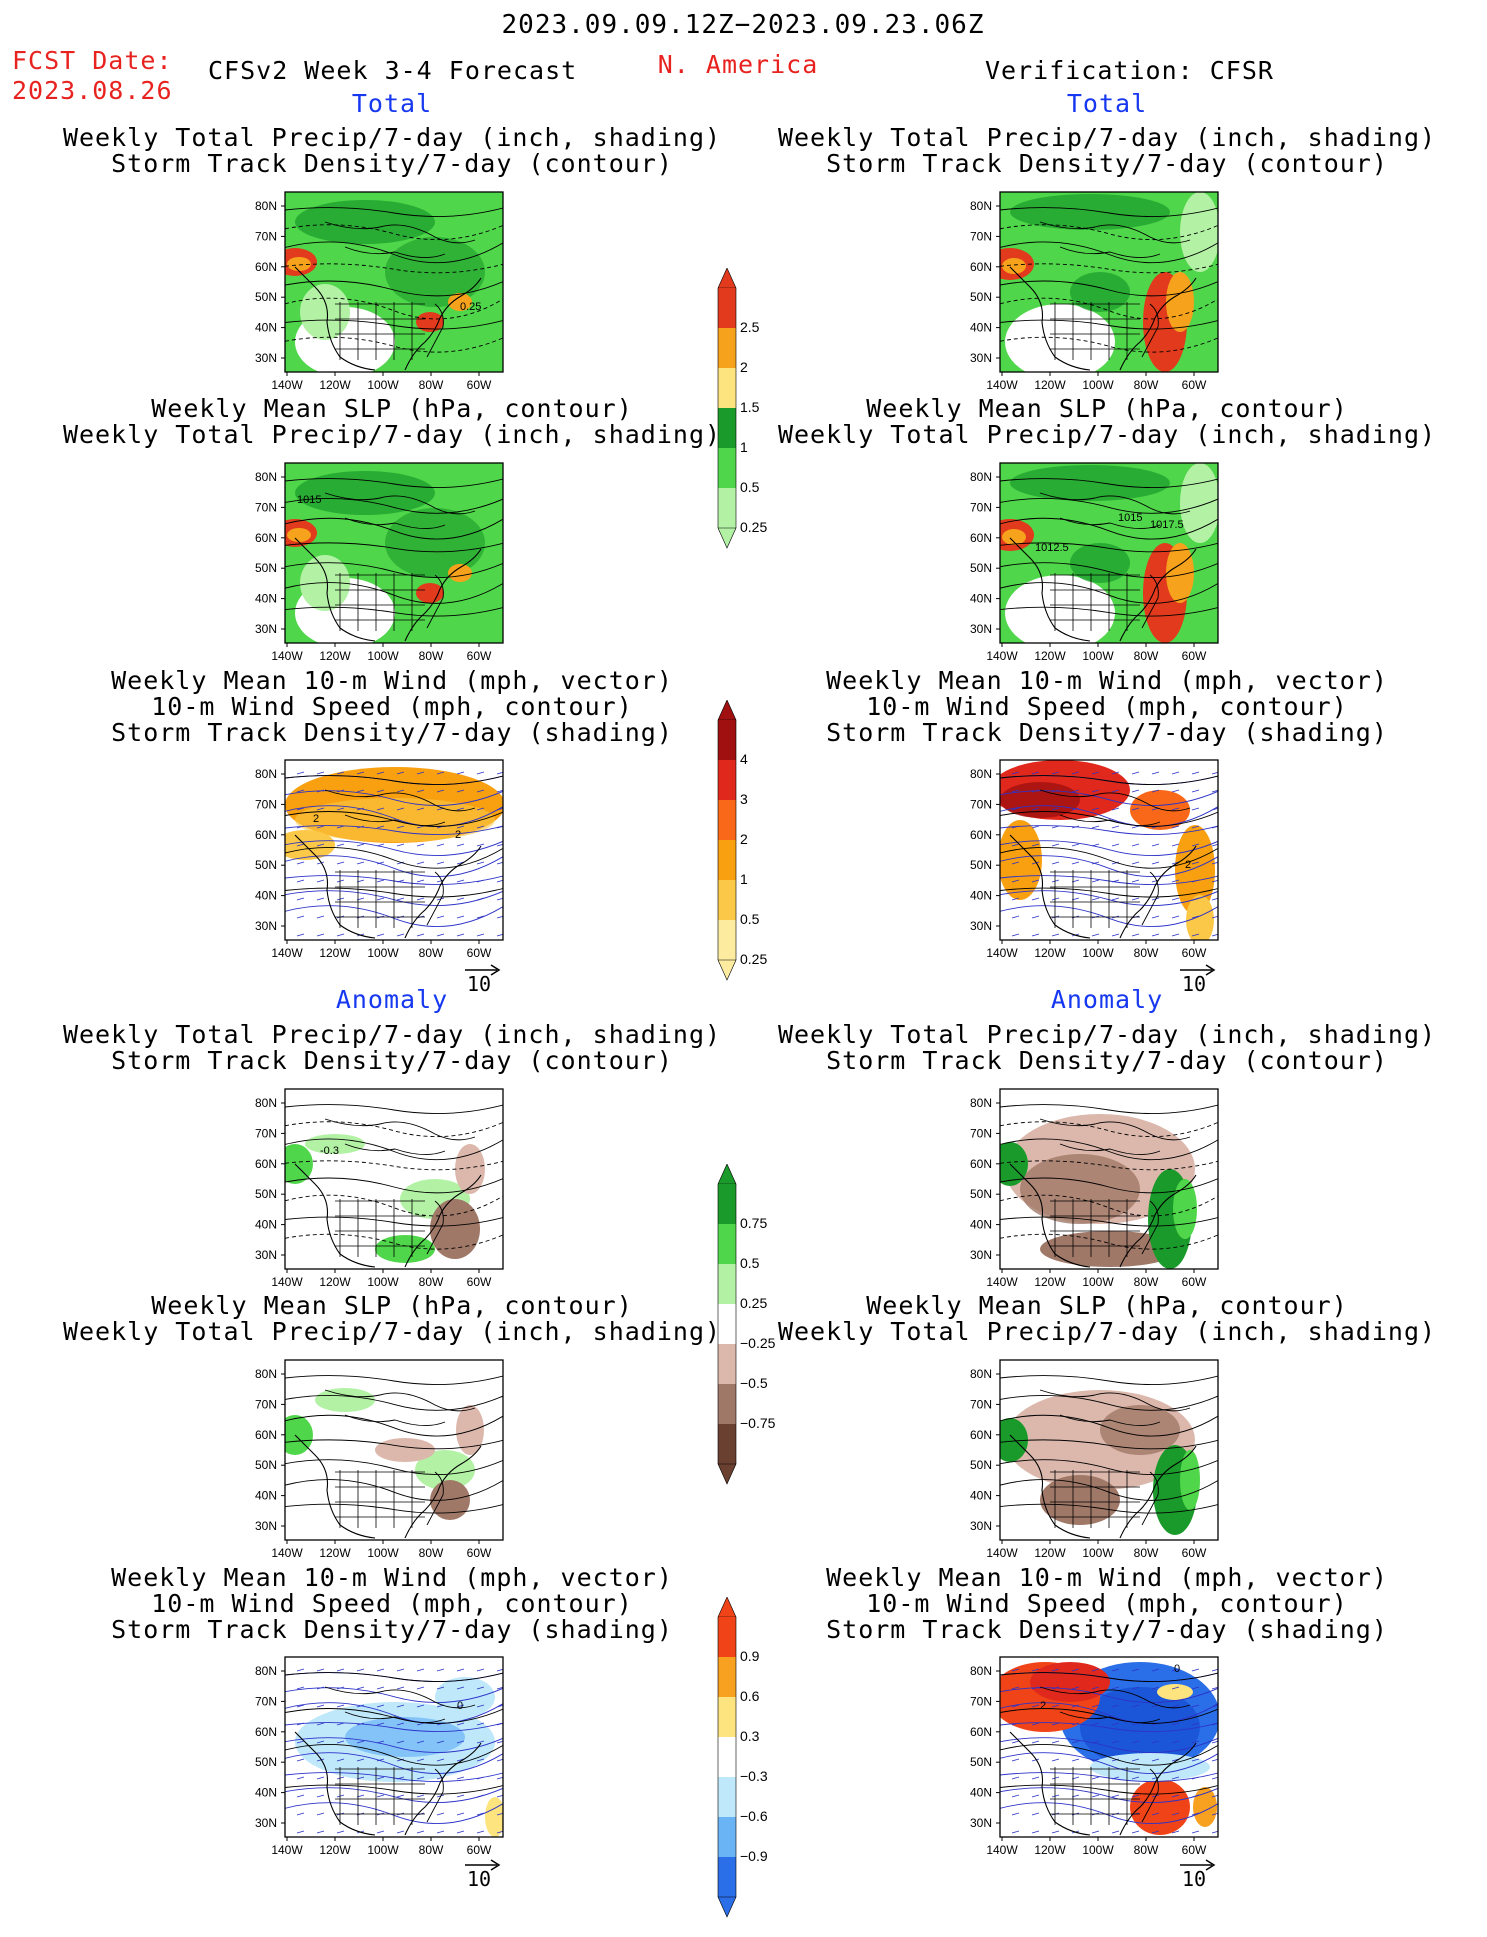 This screenshot has width=1487, height=1937. Describe the element at coordinates (1094, 1756) in the screenshot. I see `map-ob-anom-wind: 2 0 80N 70N 60N 50N 40N 30N 140W 120W 100W 80W 60W` at that location.